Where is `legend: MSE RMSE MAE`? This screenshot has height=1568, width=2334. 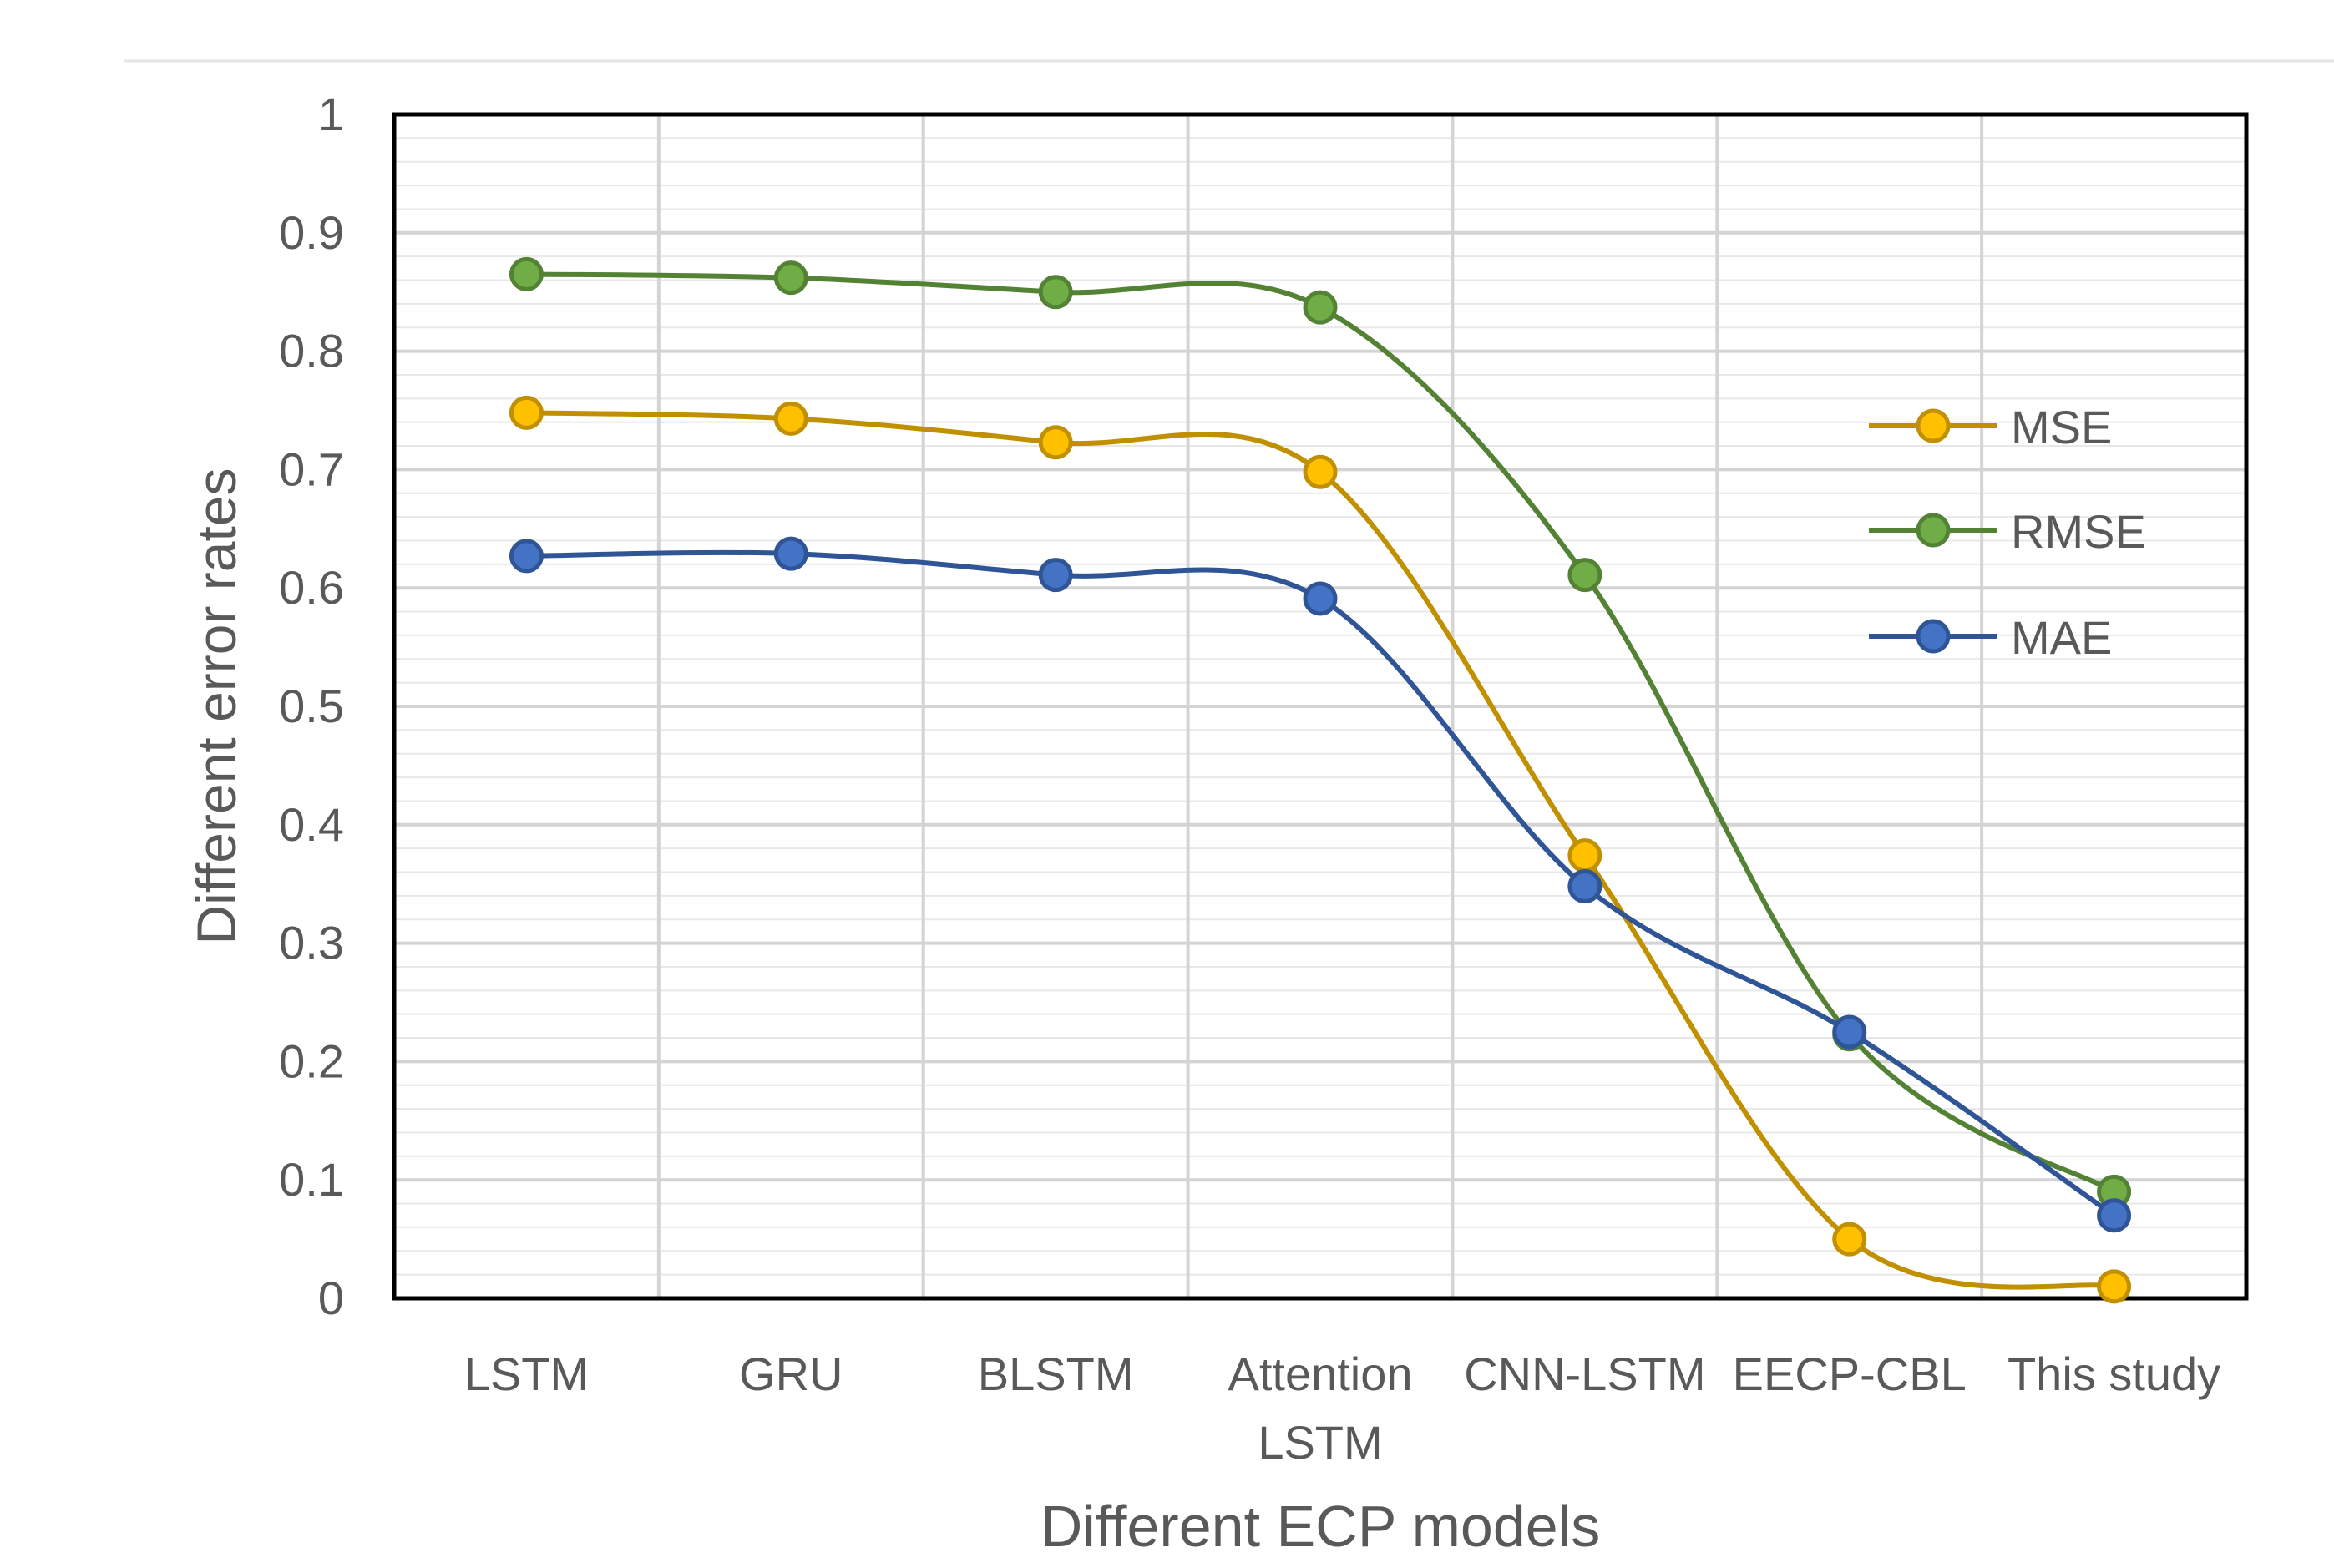 legend: MSE RMSE MAE is located at coordinates (2007, 532).